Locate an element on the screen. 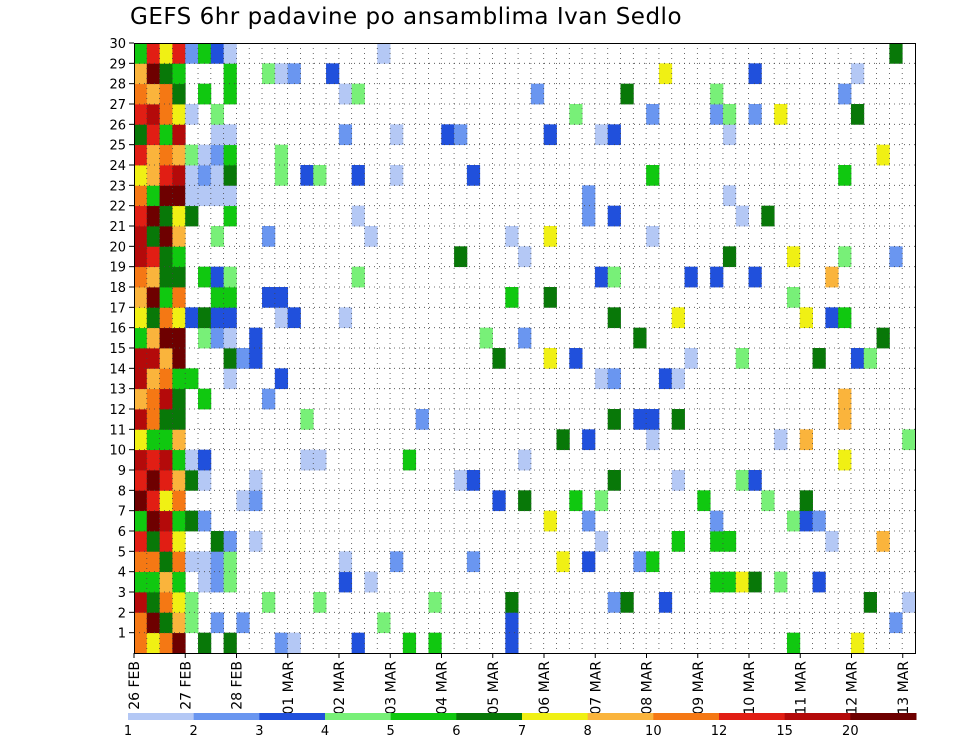 The height and width of the screenshot is (742, 960). y-tick-label: 29 is located at coordinates (117, 64).